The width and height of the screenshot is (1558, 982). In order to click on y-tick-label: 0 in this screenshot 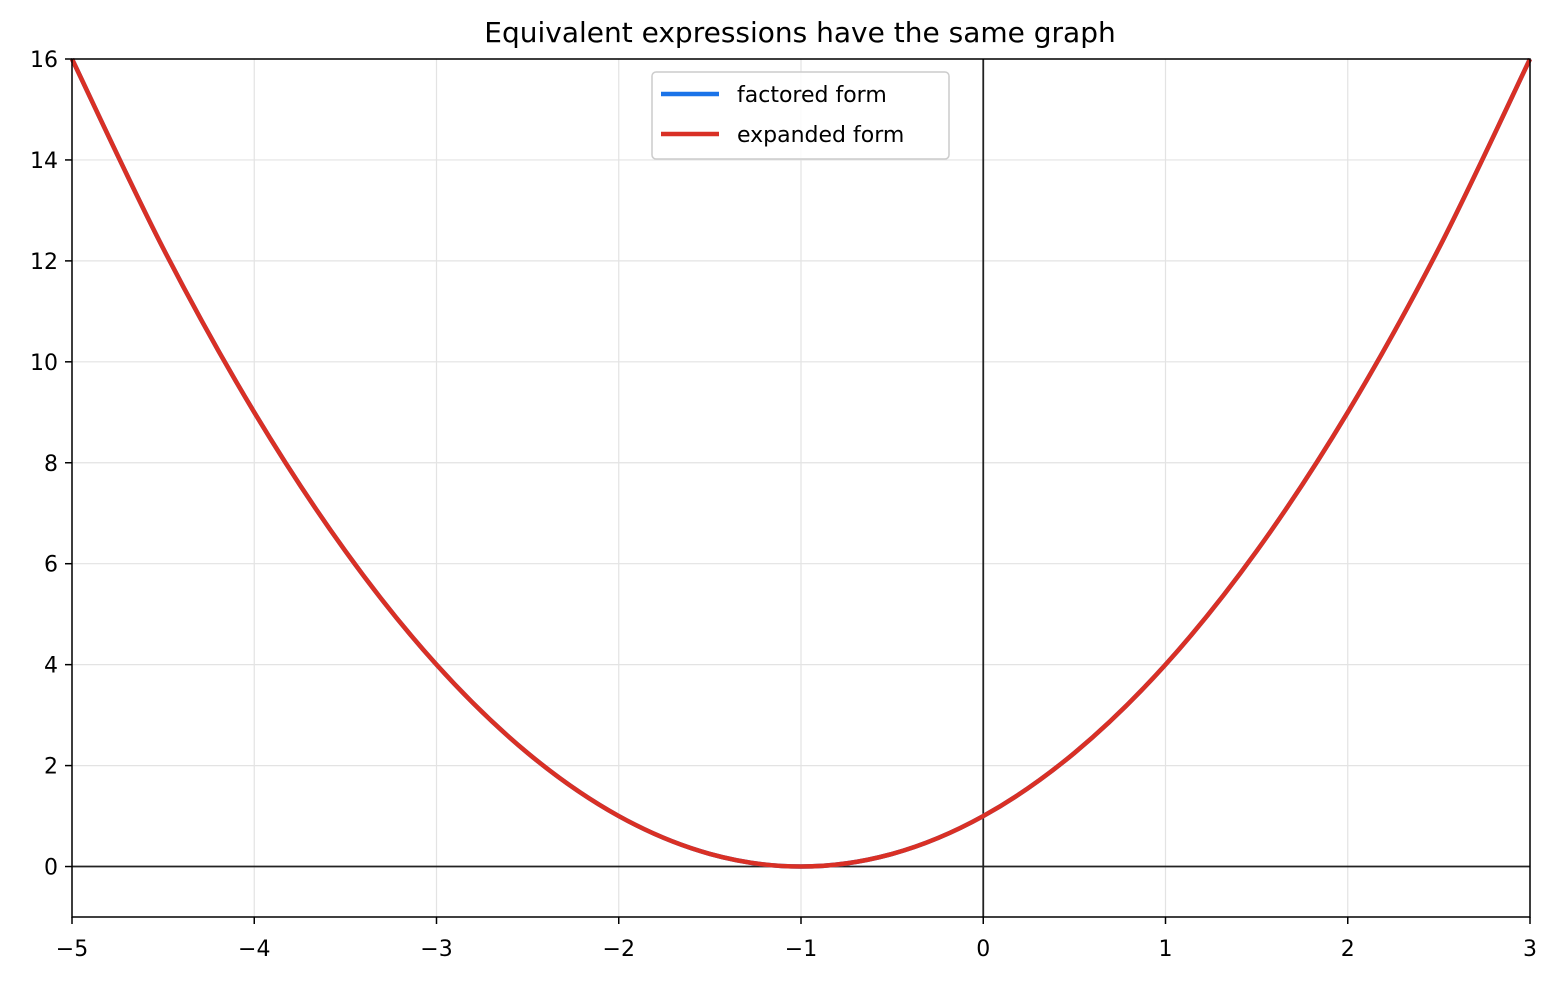, I will do `click(51, 868)`.